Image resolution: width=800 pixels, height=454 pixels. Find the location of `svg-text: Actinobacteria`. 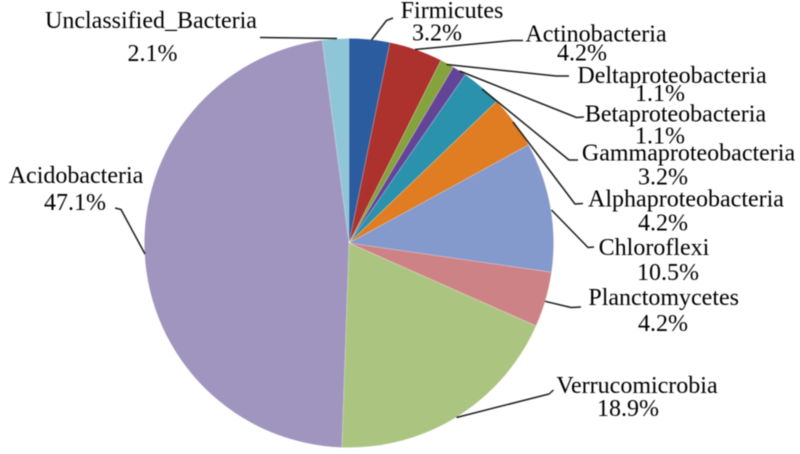

svg-text: Actinobacteria is located at coordinates (596, 35).